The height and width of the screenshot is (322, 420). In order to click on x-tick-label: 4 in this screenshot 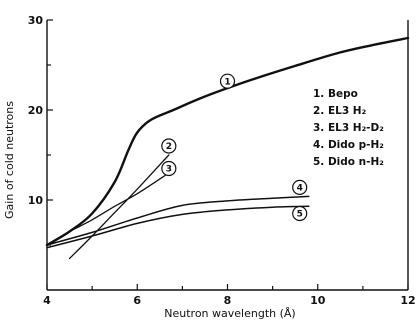, I will do `click(47, 300)`.